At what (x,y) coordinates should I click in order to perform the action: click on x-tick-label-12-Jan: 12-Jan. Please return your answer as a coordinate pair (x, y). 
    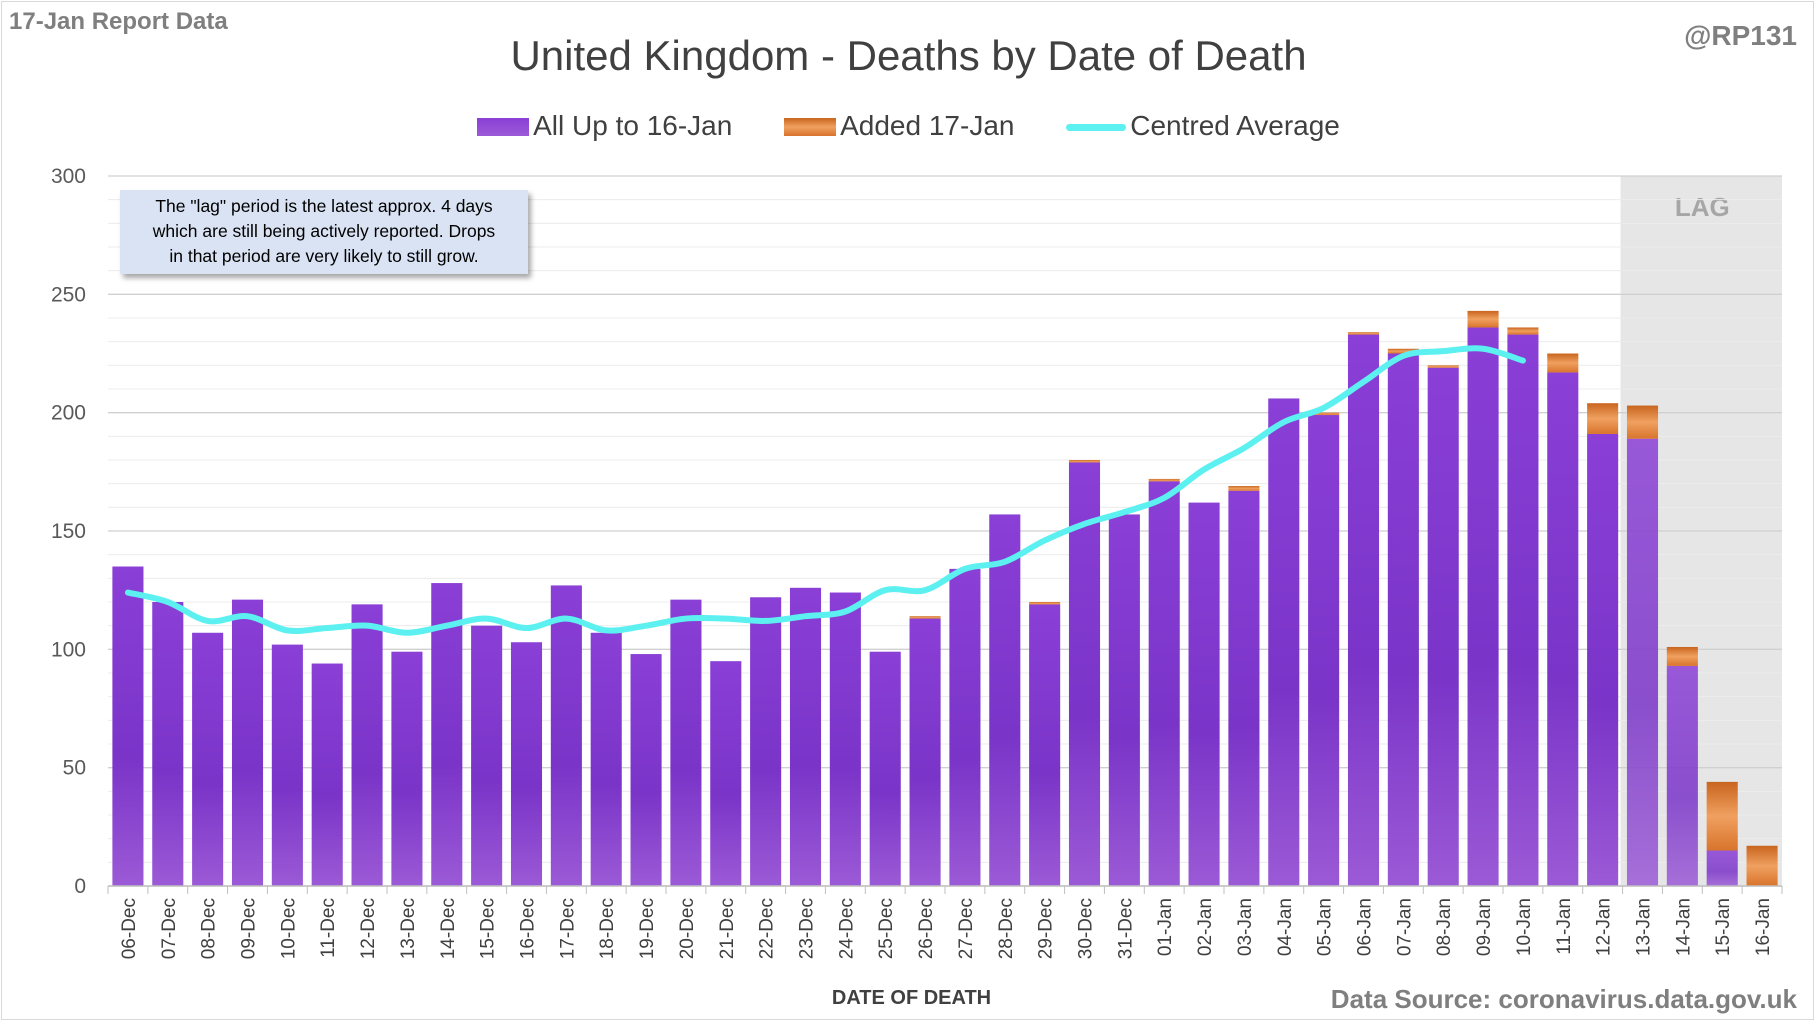
    Looking at the image, I should click on (1604, 927).